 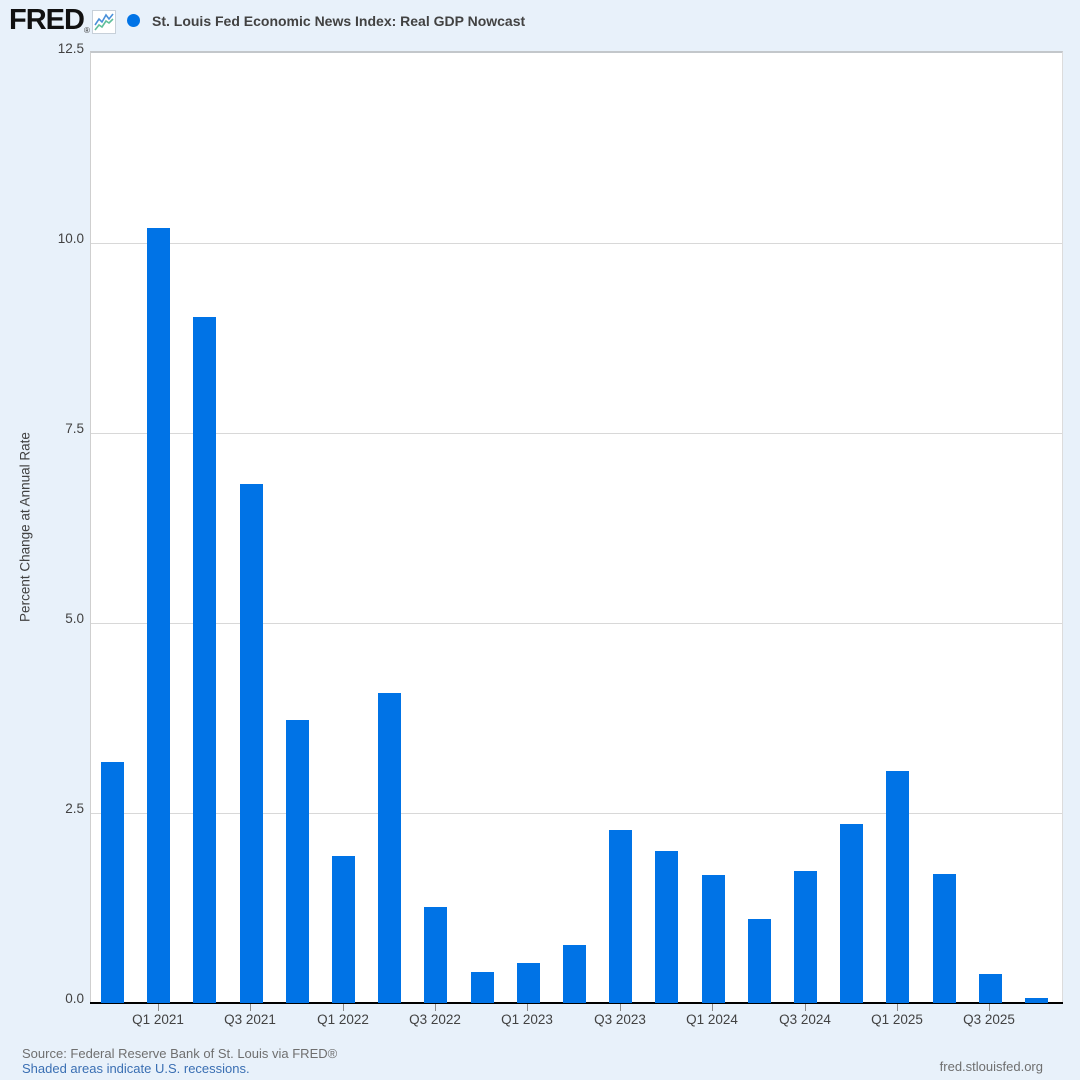 What do you see at coordinates (712, 1007) in the screenshot?
I see `x-tick-mark-q1-2024` at bounding box center [712, 1007].